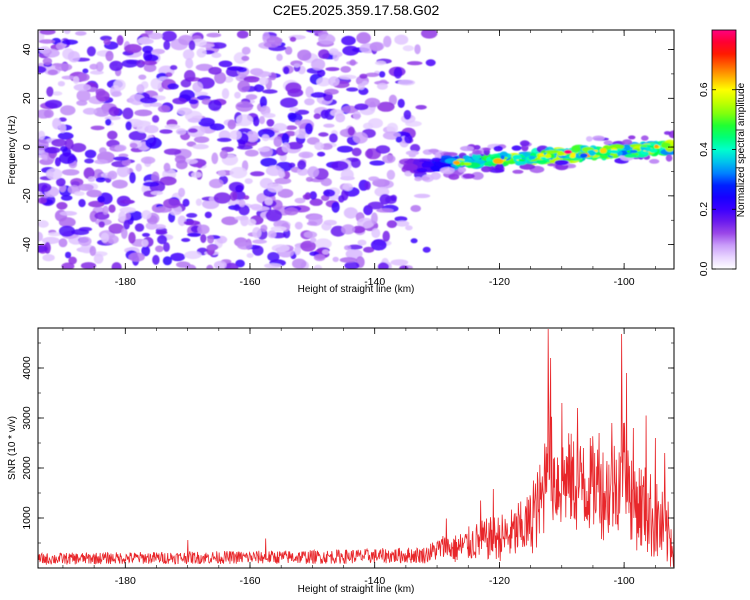  I want to click on colorbar-tick-label: 0.2, so click(704, 209).